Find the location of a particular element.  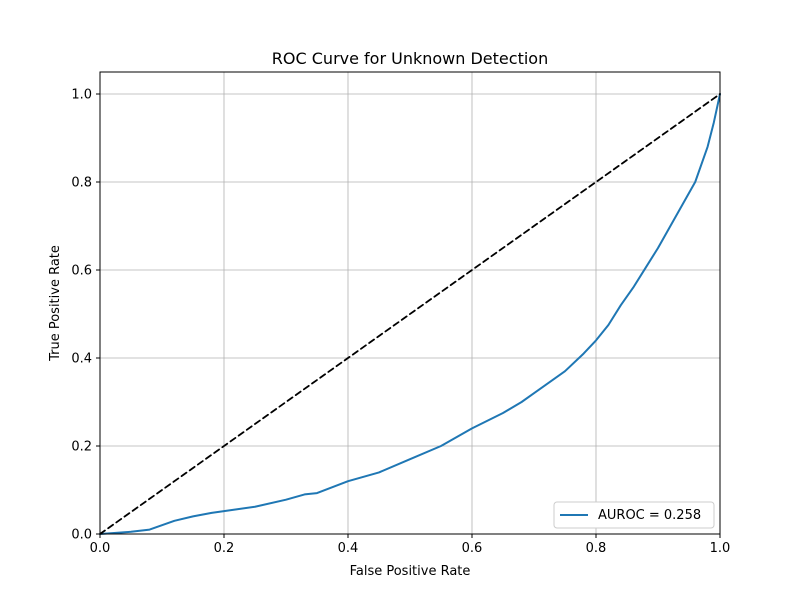

y-tick-label: 0.4 is located at coordinates (81, 359).